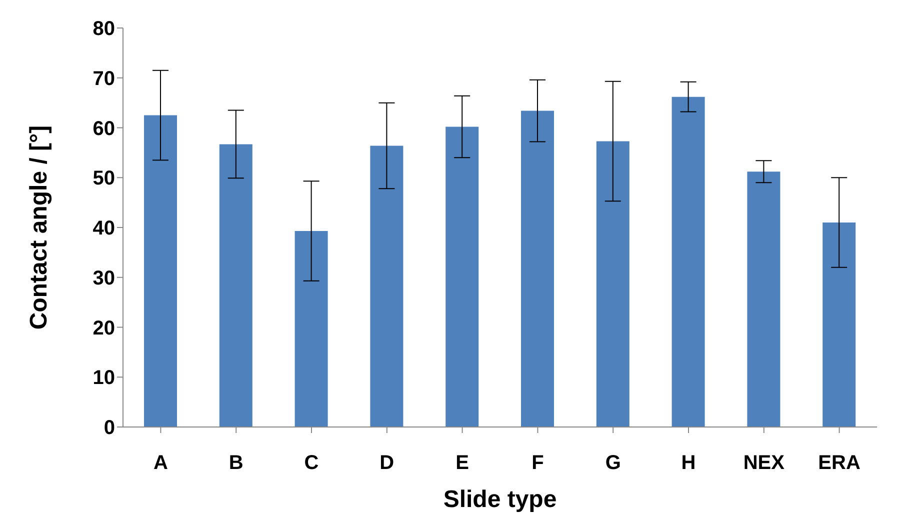  What do you see at coordinates (103, 29) in the screenshot?
I see `y-tick-label: 80` at bounding box center [103, 29].